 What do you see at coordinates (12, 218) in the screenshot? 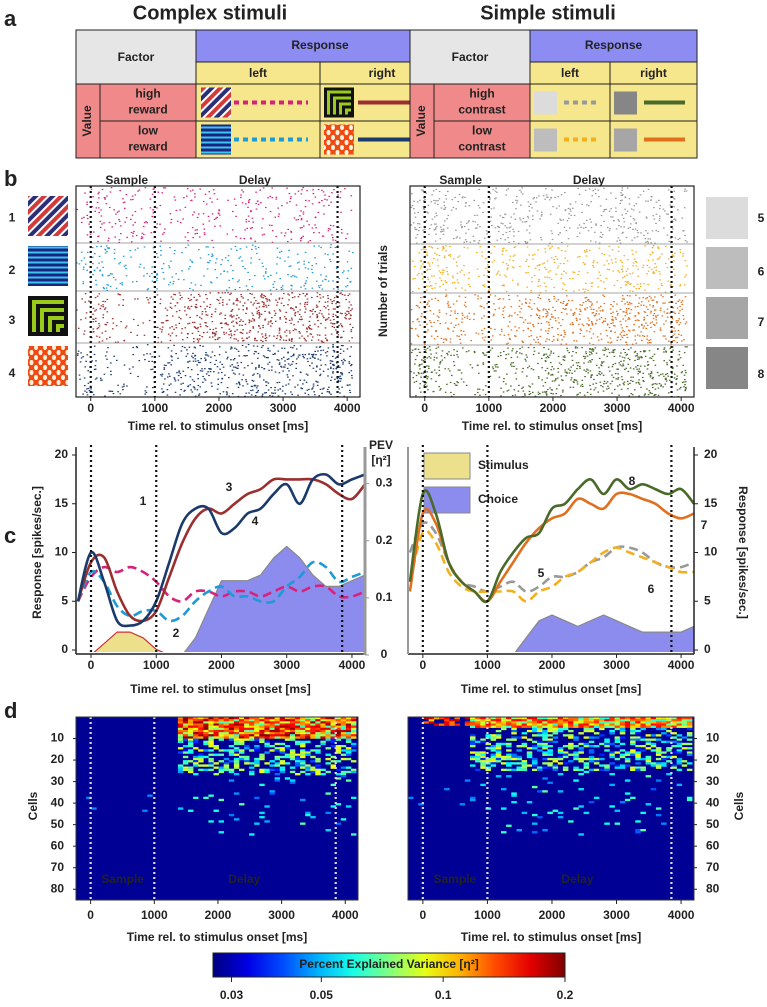
I see `condition-number: 1` at bounding box center [12, 218].